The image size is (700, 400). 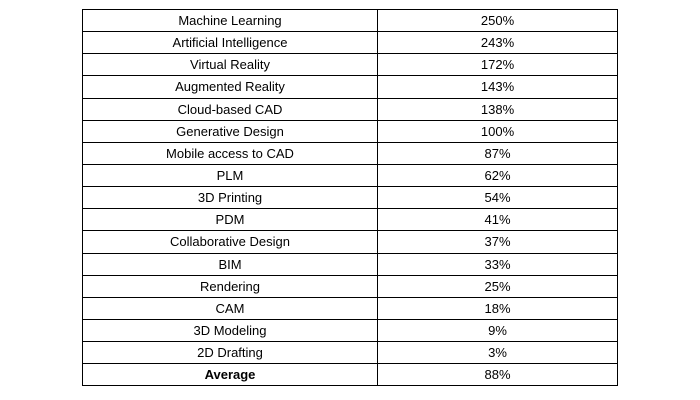 I want to click on table-row: Collaborative Design 37%, so click(x=350, y=242).